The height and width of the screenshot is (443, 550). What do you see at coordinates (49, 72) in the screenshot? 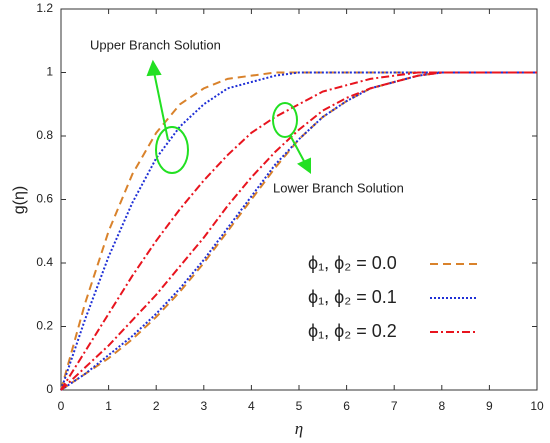
I see `y-tick-label: 1` at bounding box center [49, 72].